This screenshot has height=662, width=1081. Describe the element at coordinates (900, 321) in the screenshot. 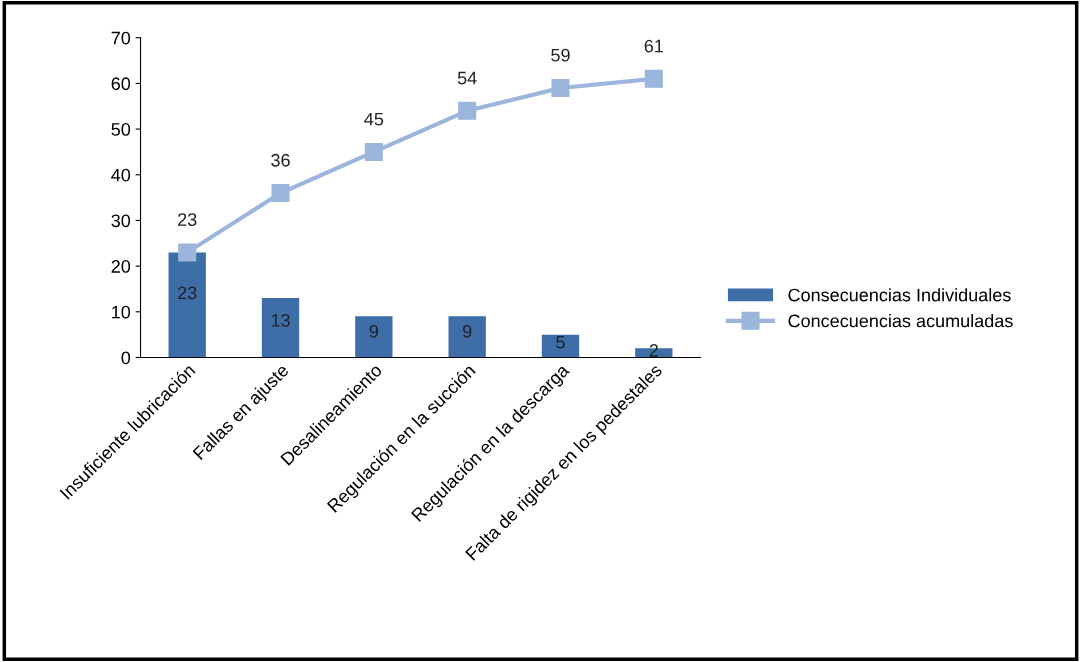

I see `legend-label: Concecuencias acumuladas` at that location.